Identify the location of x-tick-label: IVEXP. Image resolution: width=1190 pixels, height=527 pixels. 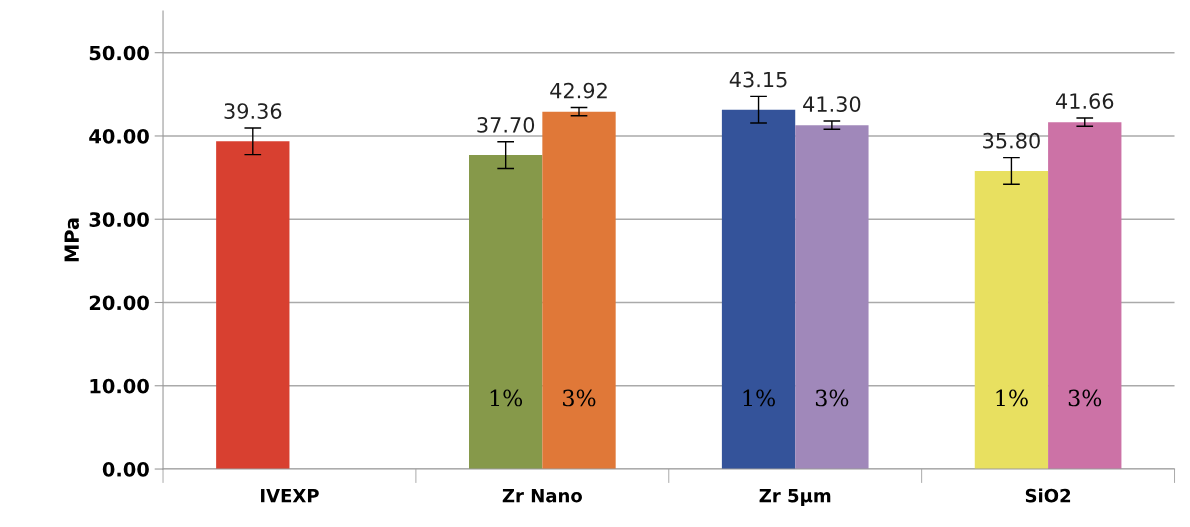
(290, 496).